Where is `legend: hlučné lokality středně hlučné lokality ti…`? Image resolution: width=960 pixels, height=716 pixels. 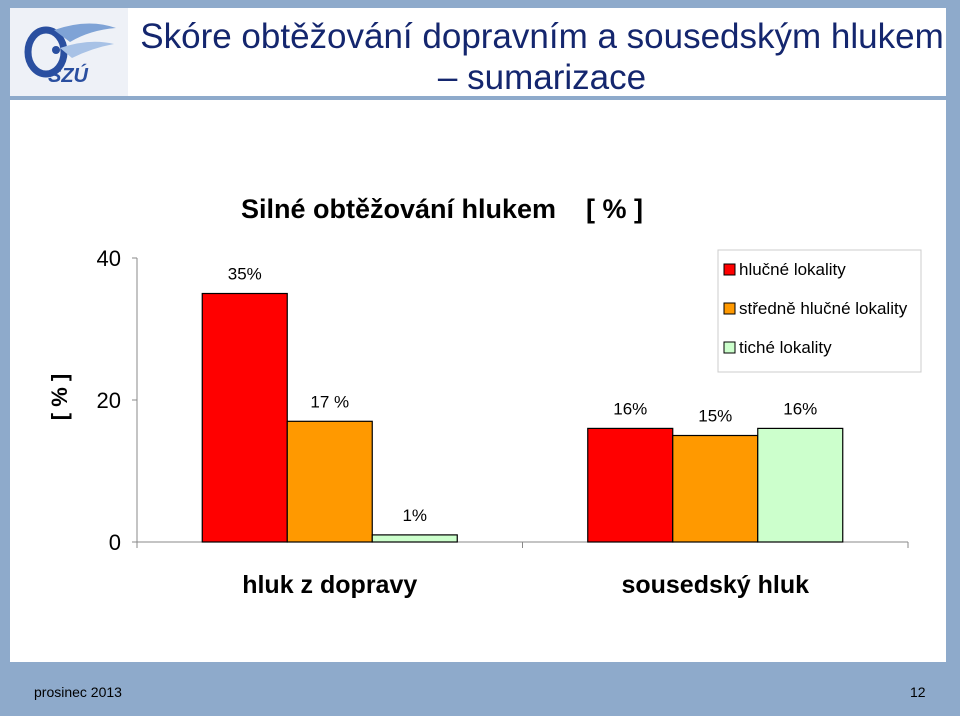
legend: hlučné lokality středně hlučné lokality ti… is located at coordinates (819, 311).